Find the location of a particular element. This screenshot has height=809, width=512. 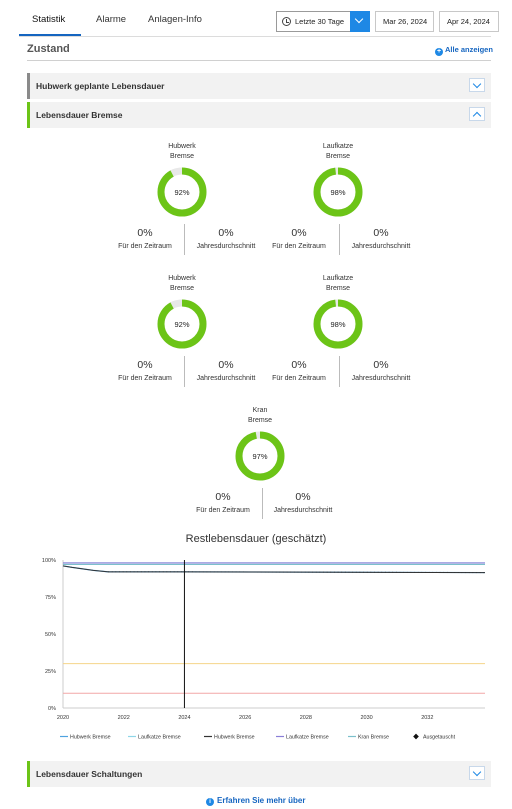

date-range-label: Letzte 30 Tage is located at coordinates (320, 21).